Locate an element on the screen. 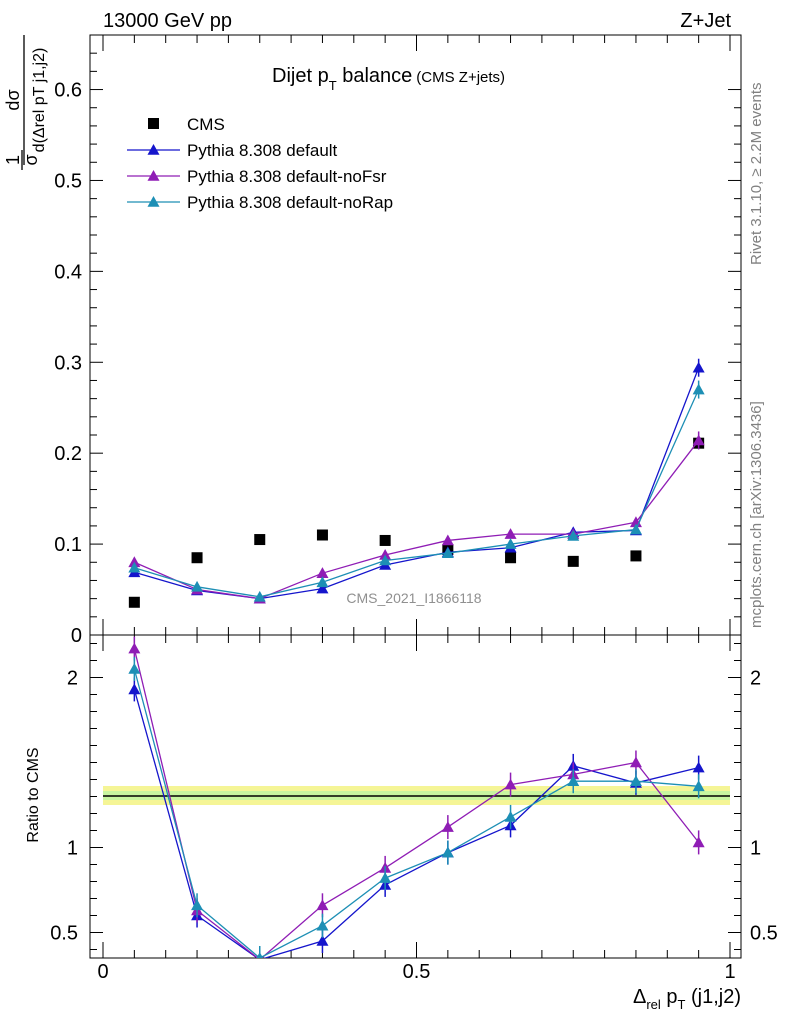 The height and width of the screenshot is (1024, 786). ratio-y-tick-label: 0.5 is located at coordinates (64, 934).